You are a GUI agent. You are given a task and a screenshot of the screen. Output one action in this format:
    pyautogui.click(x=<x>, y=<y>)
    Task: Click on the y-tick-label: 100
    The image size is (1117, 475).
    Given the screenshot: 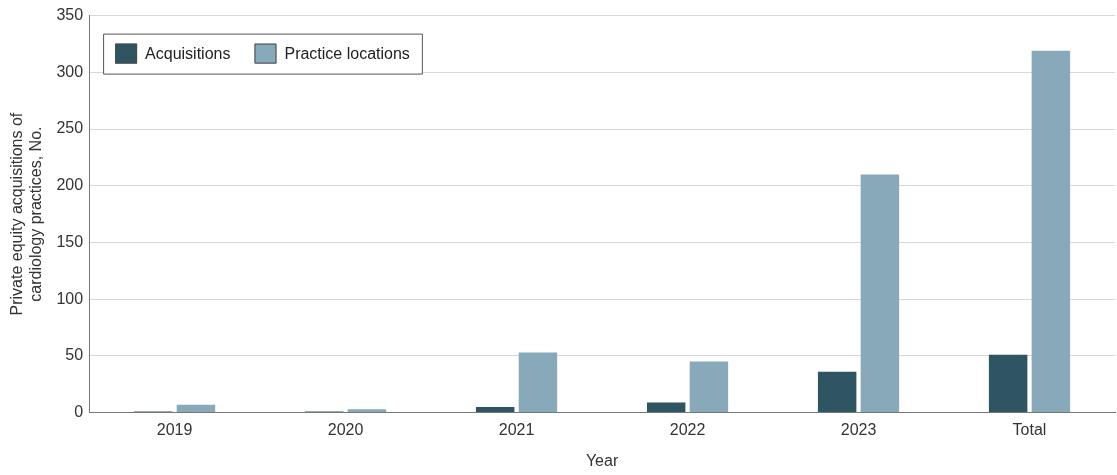 What is the action you would take?
    pyautogui.click(x=70, y=298)
    